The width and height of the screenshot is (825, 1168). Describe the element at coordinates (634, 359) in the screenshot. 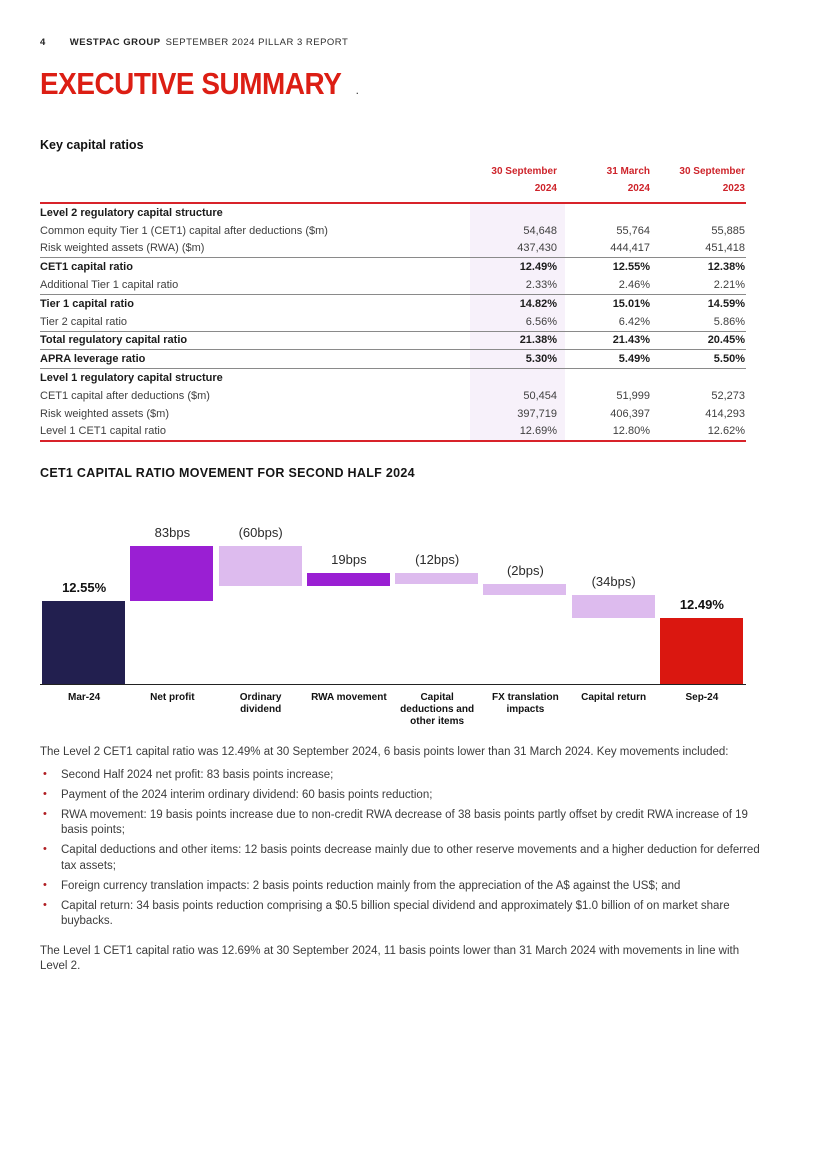

I see `row-value: 5.49%` at that location.